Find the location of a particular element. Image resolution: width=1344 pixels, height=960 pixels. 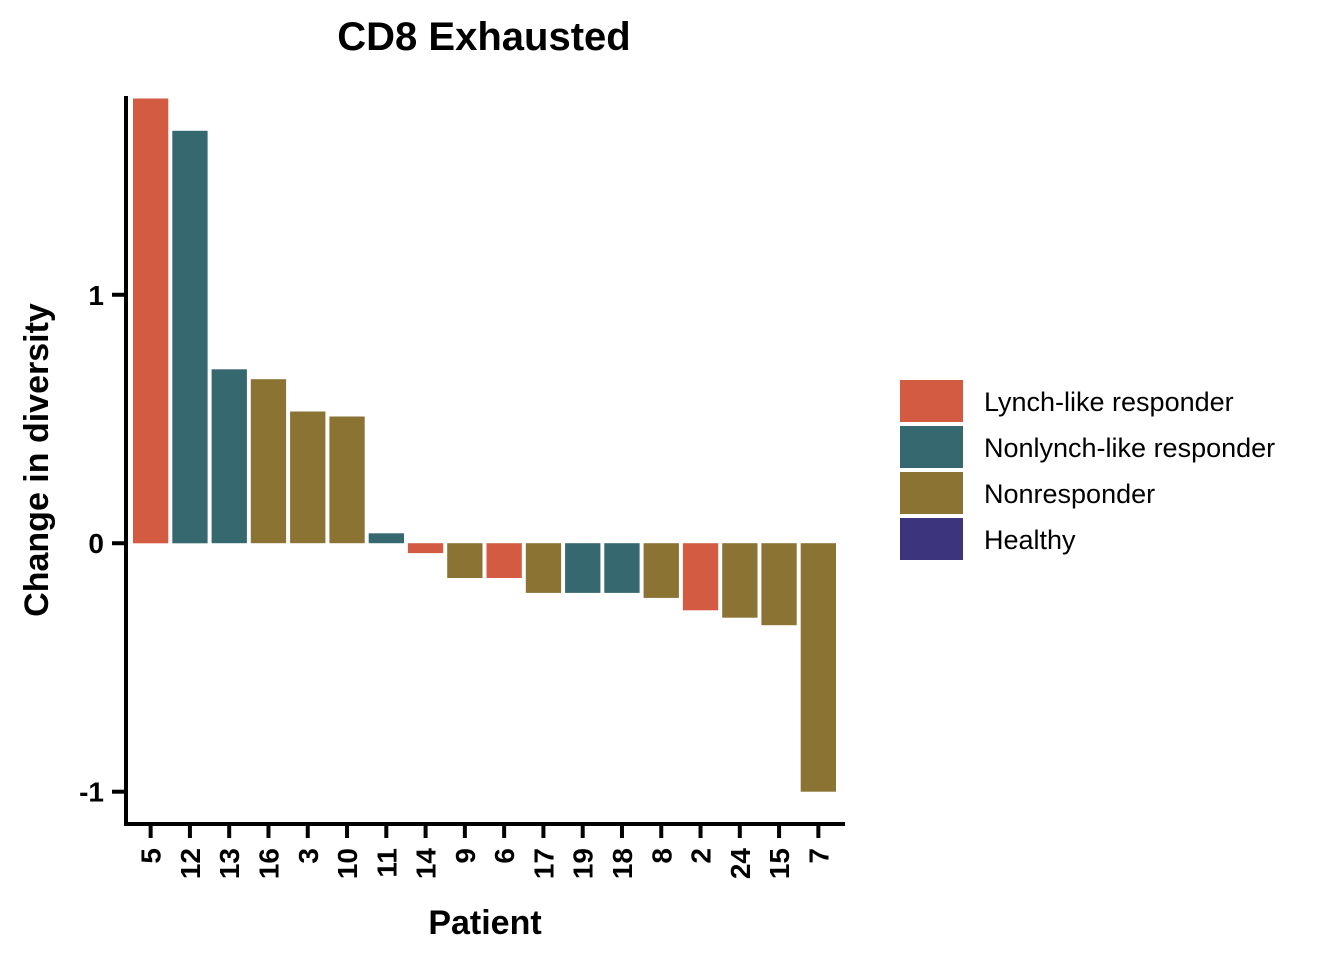

x-axis-title: Patient is located at coordinates (484, 923).